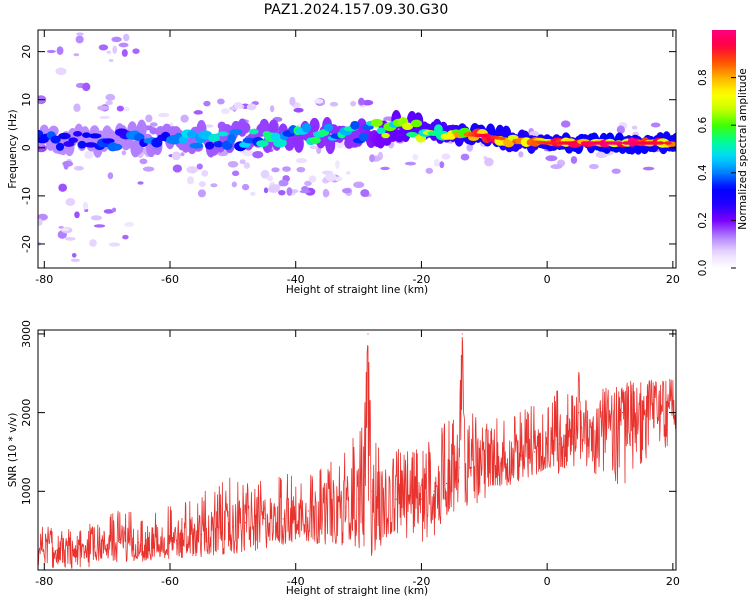 This screenshot has height=604, width=750. I want to click on x-tick-label: -40, so click(296, 581).